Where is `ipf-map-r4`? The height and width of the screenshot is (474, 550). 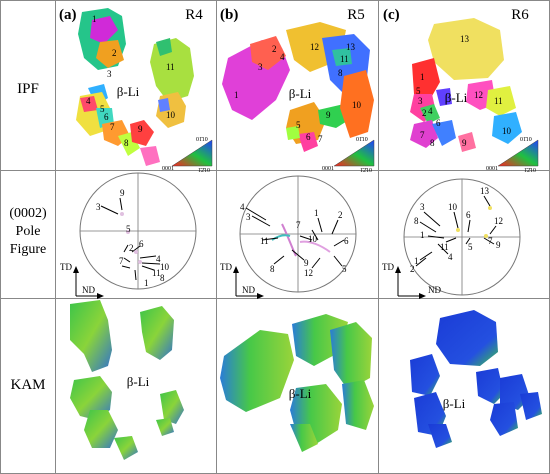 ipf-map-r4 is located at coordinates (135, 87).